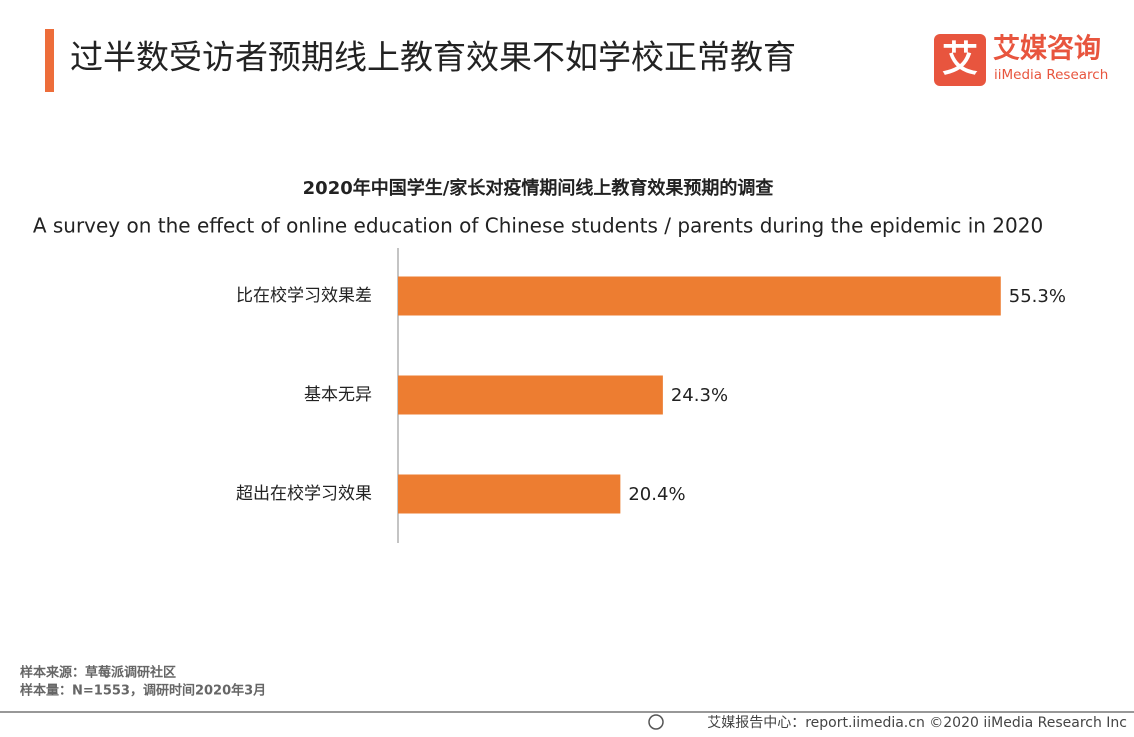 Image resolution: width=1134 pixels, height=737 pixels. What do you see at coordinates (433, 57) in the screenshot?
I see `page-title: 过半数受访者预期线上教育效果不如学校正常教育` at bounding box center [433, 57].